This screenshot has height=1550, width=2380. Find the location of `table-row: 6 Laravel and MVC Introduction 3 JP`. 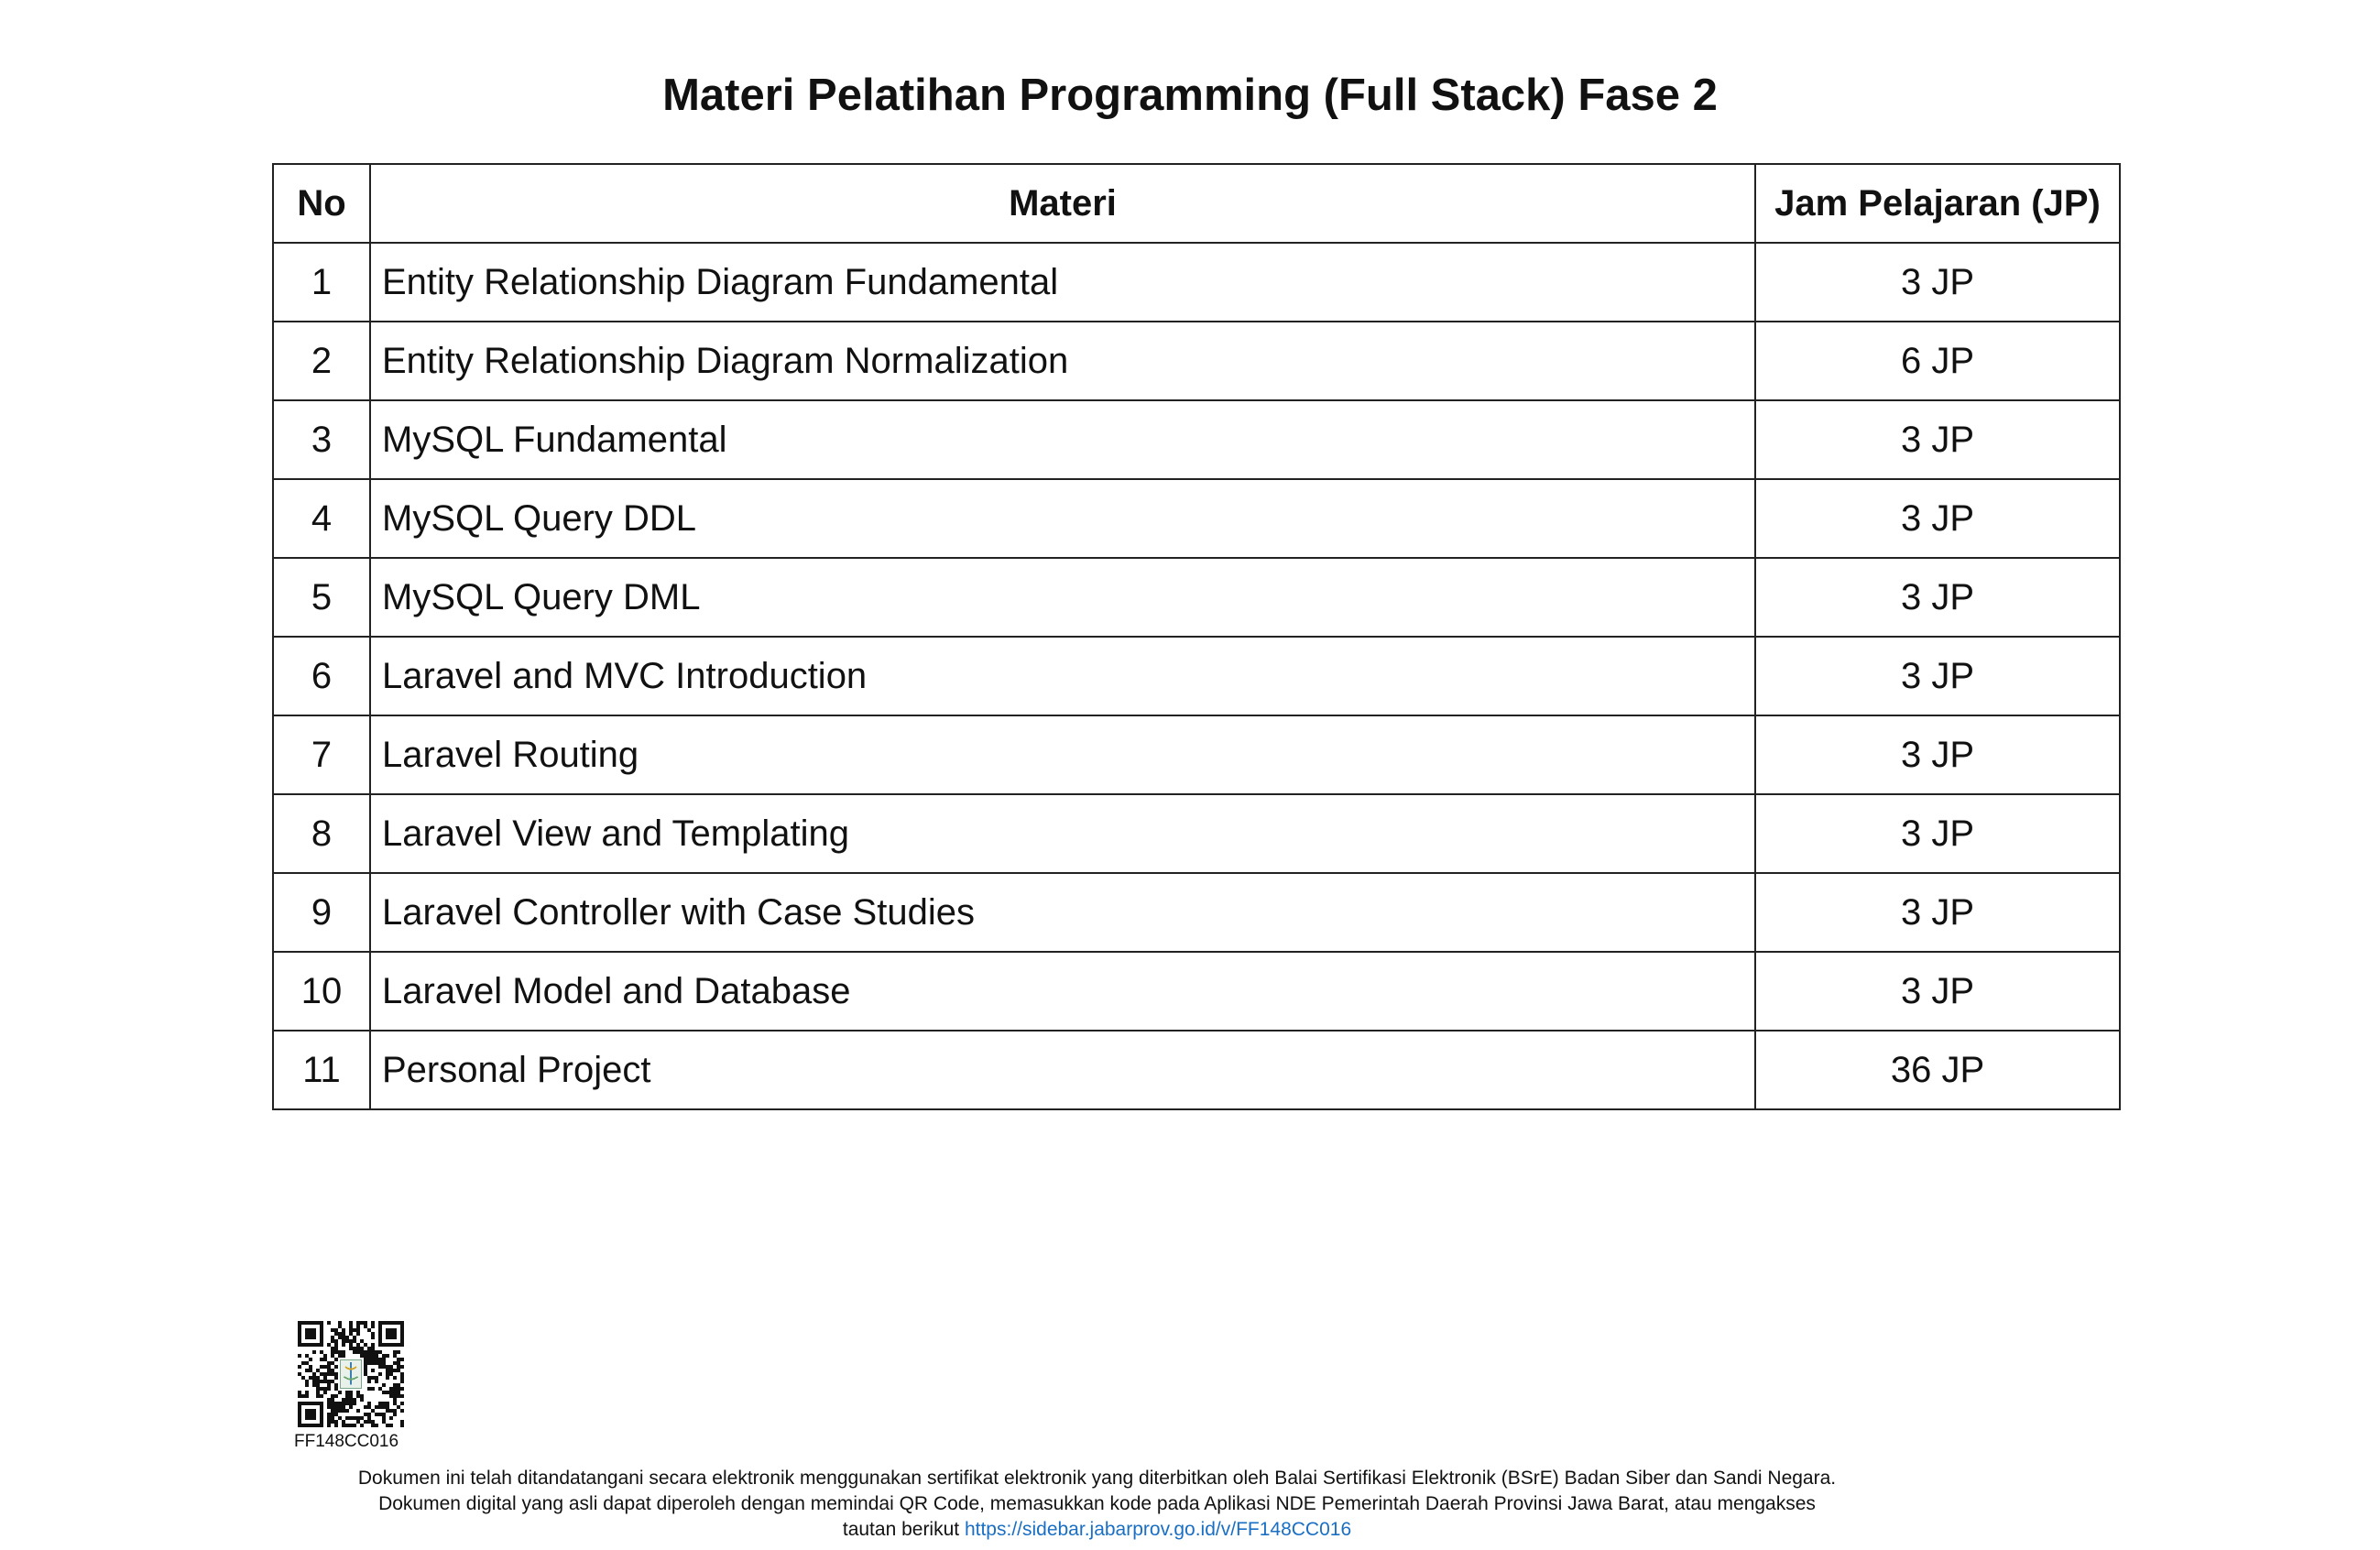

table-row: 6 Laravel and MVC Introduction 3 JP is located at coordinates (1196, 676).